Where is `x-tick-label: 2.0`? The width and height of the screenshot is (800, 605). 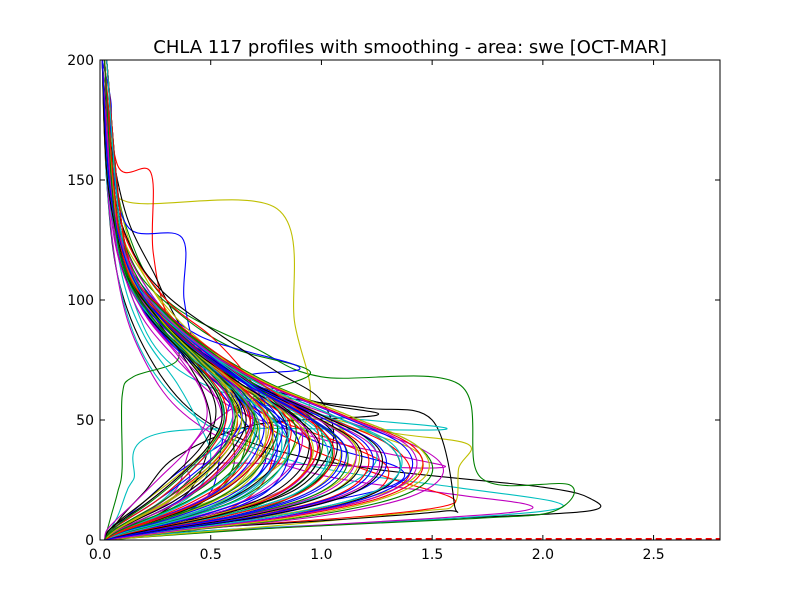
x-tick-label: 2.0 is located at coordinates (543, 555).